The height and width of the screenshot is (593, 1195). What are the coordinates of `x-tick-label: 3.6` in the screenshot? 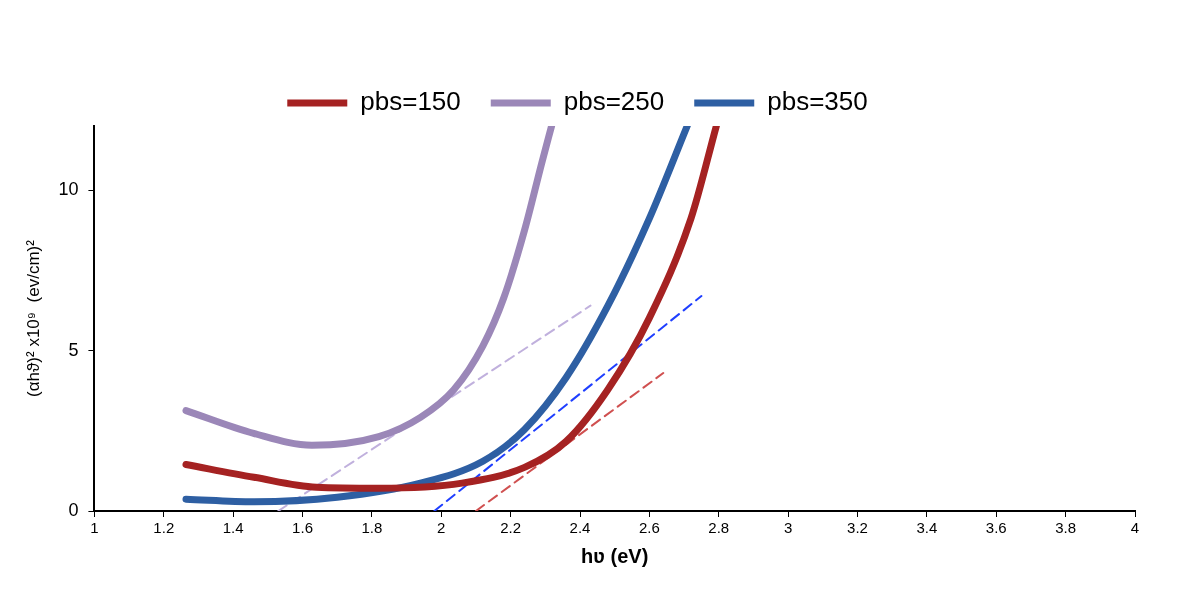 It's located at (996, 528).